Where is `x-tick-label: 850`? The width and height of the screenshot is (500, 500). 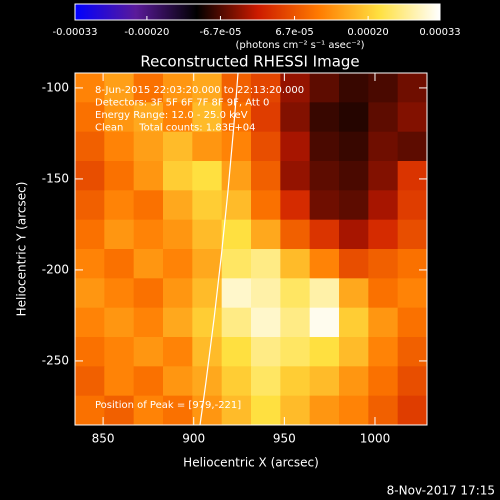
x-tick-label: 850 is located at coordinates (103, 439).